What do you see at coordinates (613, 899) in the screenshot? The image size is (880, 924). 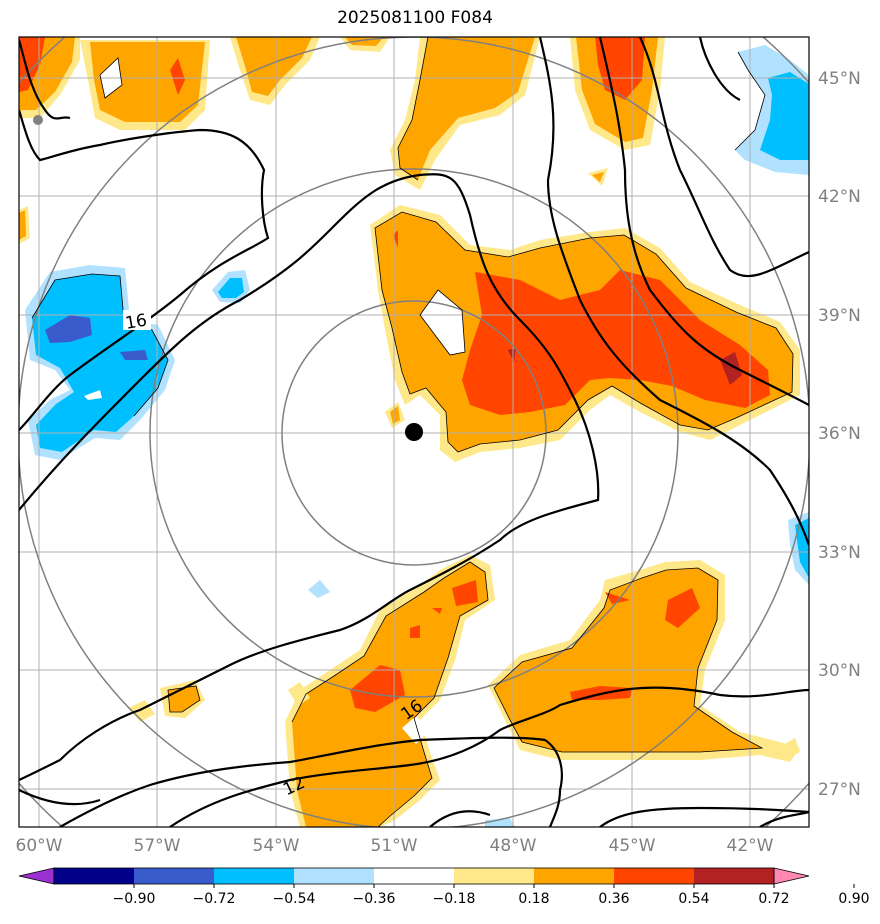 I see `colorbar-tick-label: 0.36` at bounding box center [613, 899].